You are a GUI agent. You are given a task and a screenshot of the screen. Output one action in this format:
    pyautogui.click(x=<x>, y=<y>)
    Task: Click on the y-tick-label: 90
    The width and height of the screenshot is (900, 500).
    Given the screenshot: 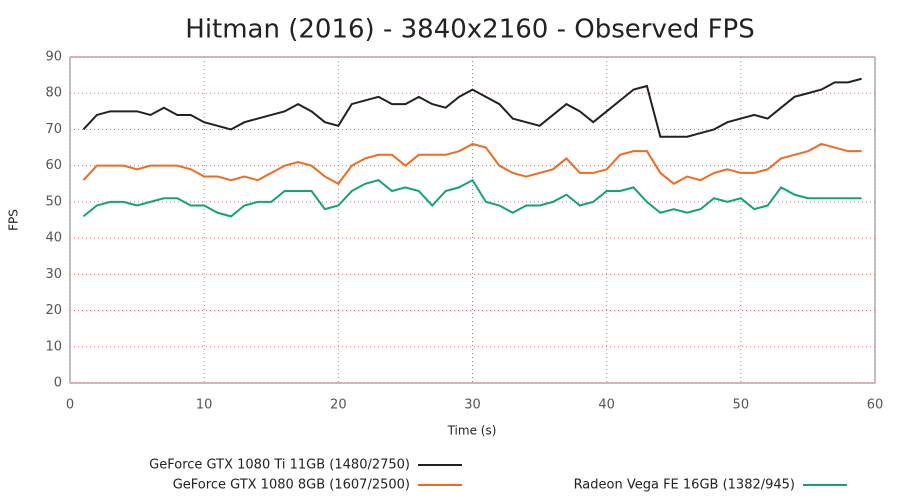 What is the action you would take?
    pyautogui.click(x=53, y=57)
    